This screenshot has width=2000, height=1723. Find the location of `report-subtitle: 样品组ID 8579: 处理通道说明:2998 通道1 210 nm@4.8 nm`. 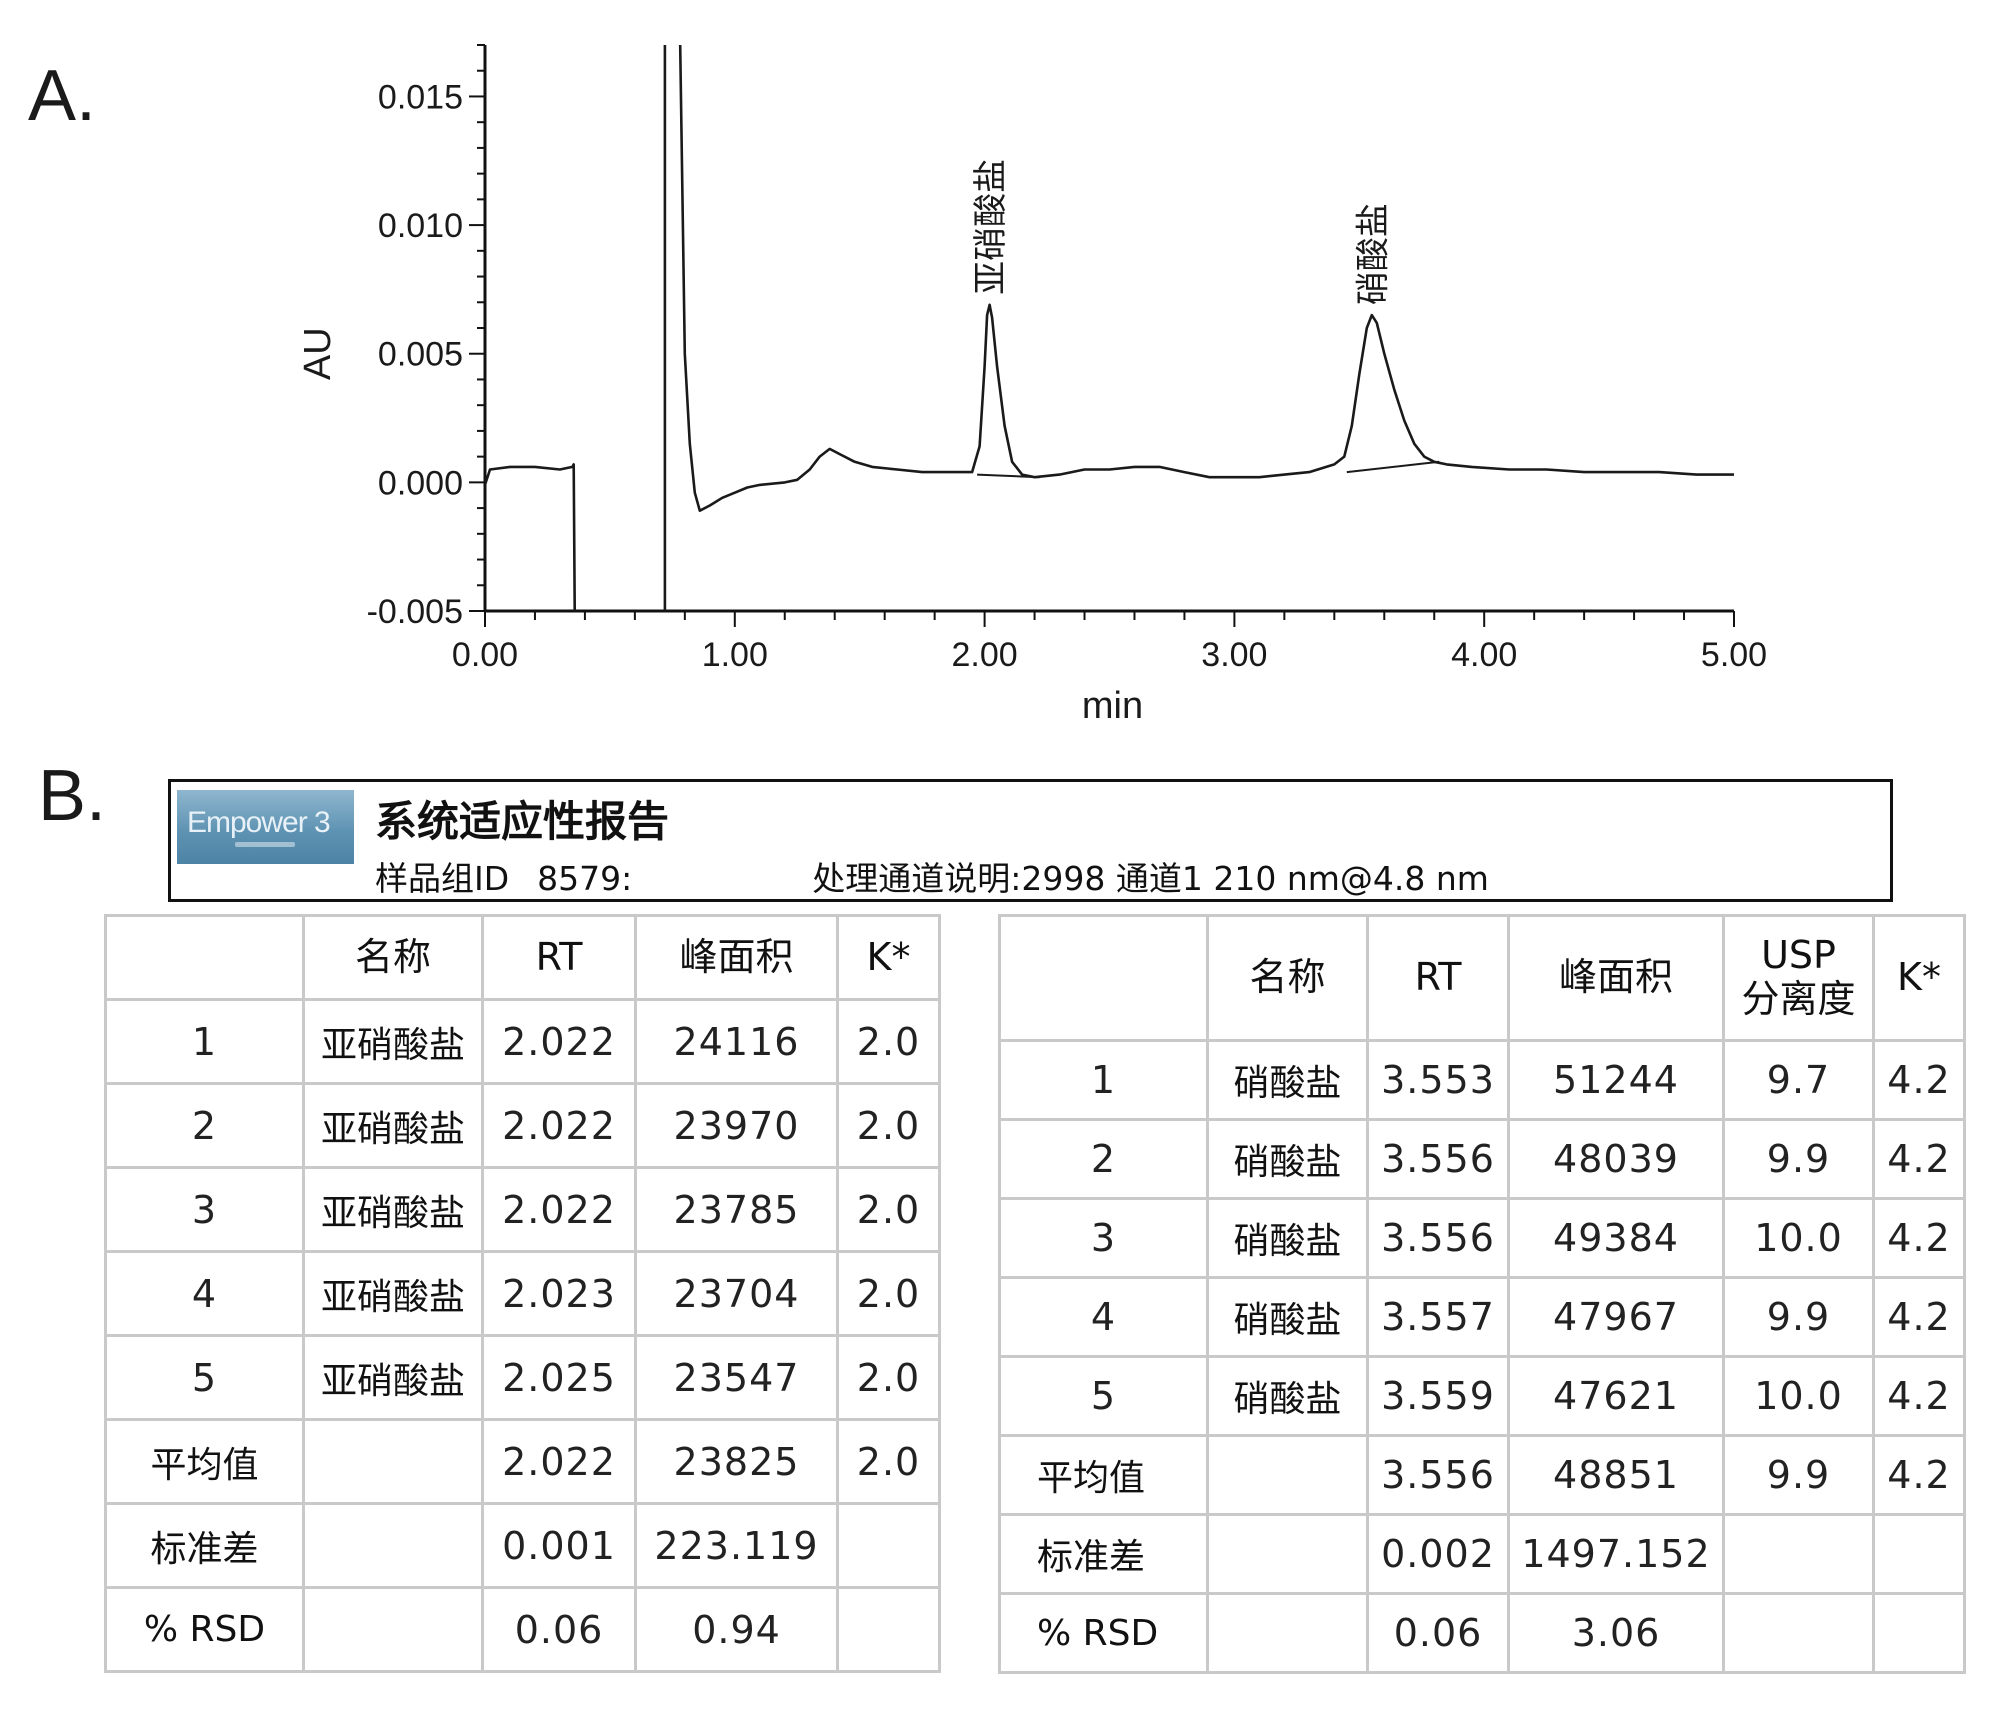

report-subtitle: 样品组ID 8579: 处理通道说明:2998 通道1 210 nm@4.8 nm is located at coordinates (932, 876).